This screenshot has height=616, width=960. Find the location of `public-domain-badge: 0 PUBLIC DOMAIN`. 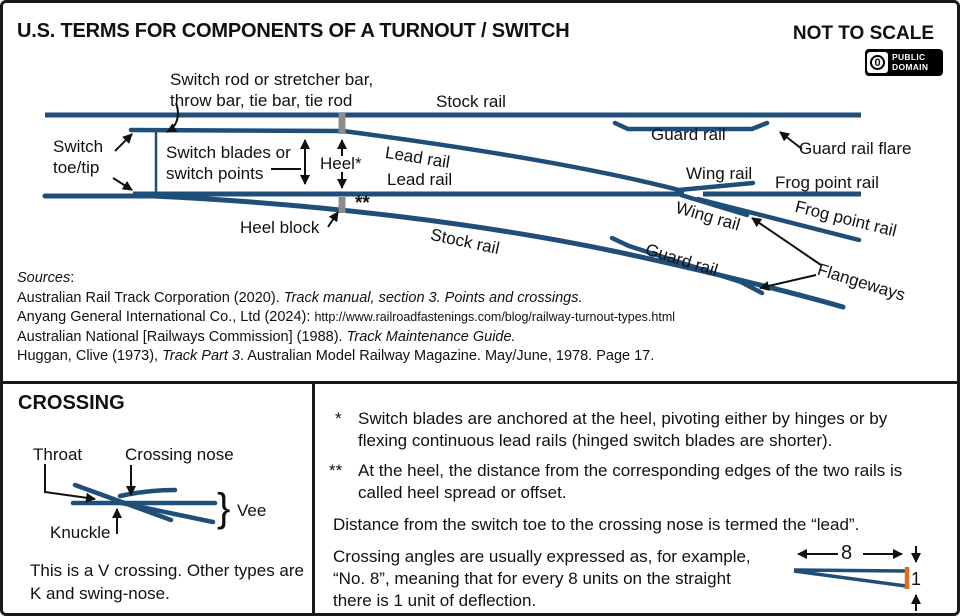

public-domain-badge: 0 PUBLIC DOMAIN is located at coordinates (904, 62).